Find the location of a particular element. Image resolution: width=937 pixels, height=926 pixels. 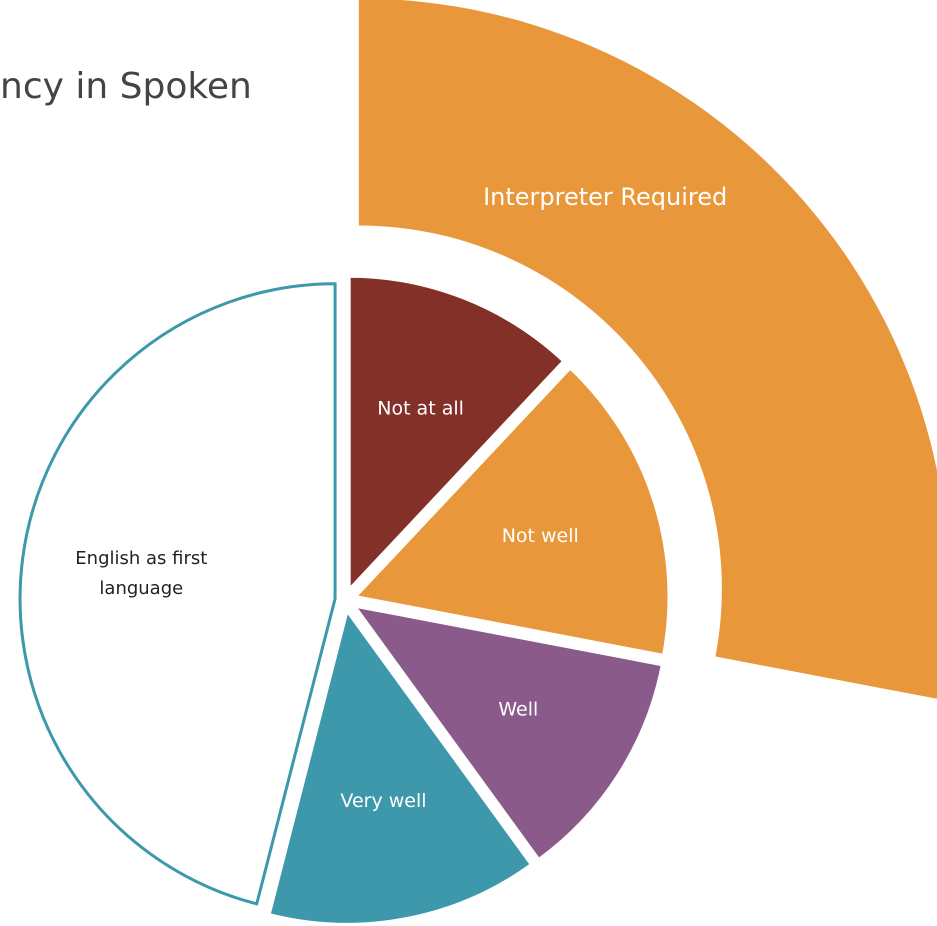

chart-title: ncy in Spoken is located at coordinates (126, 86).